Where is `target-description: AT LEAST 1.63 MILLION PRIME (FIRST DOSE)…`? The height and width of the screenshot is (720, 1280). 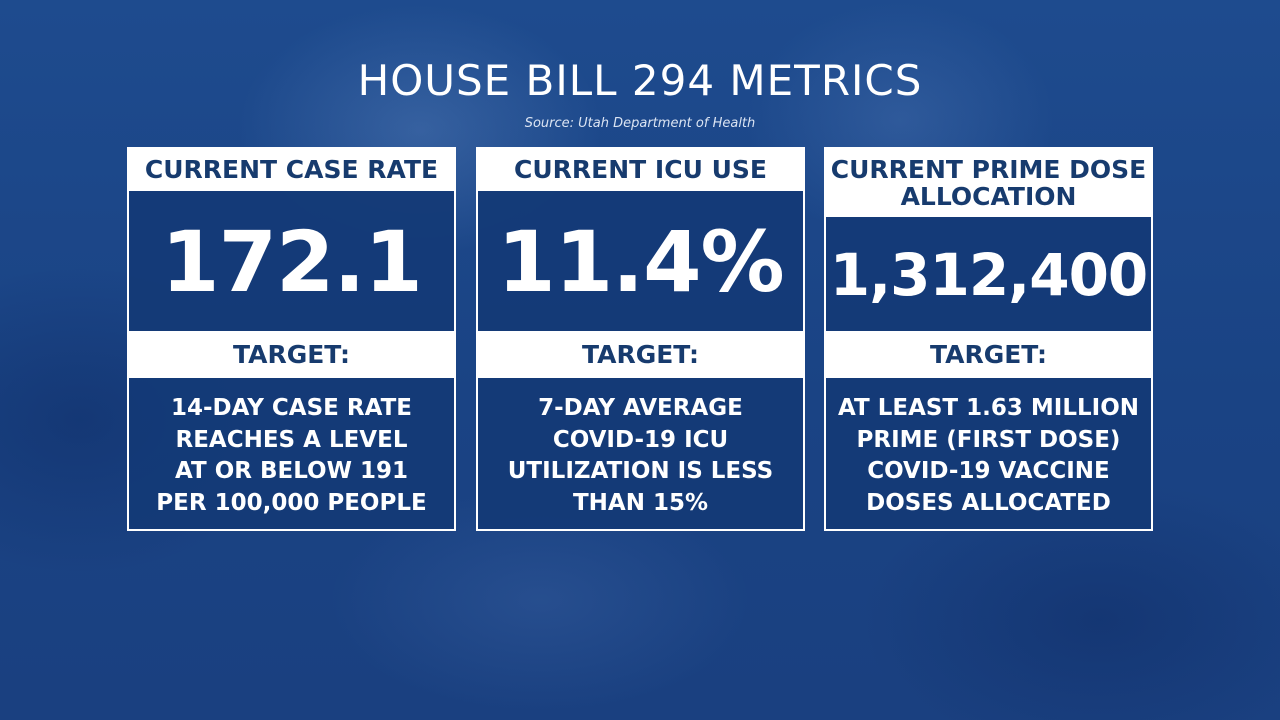 target-description: AT LEAST 1.63 MILLION PRIME (FIRST DOSE)… is located at coordinates (988, 456).